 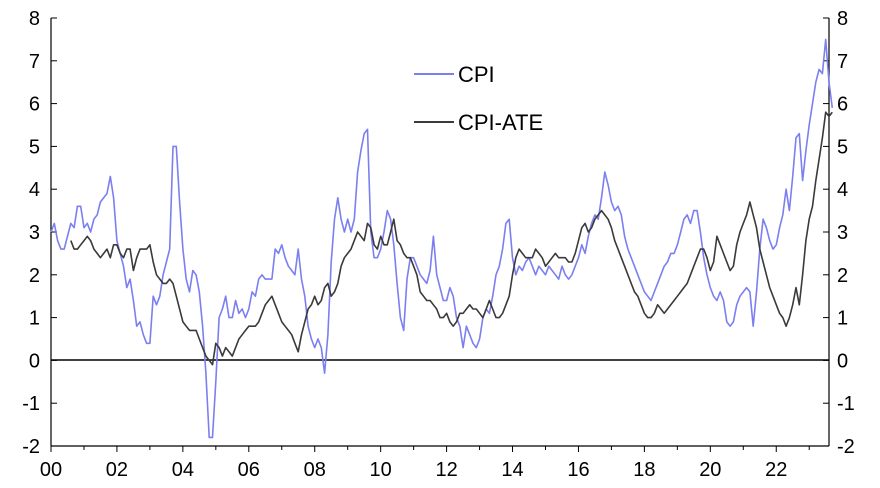 I want to click on x-tick-label: 12, so click(x=446, y=470).